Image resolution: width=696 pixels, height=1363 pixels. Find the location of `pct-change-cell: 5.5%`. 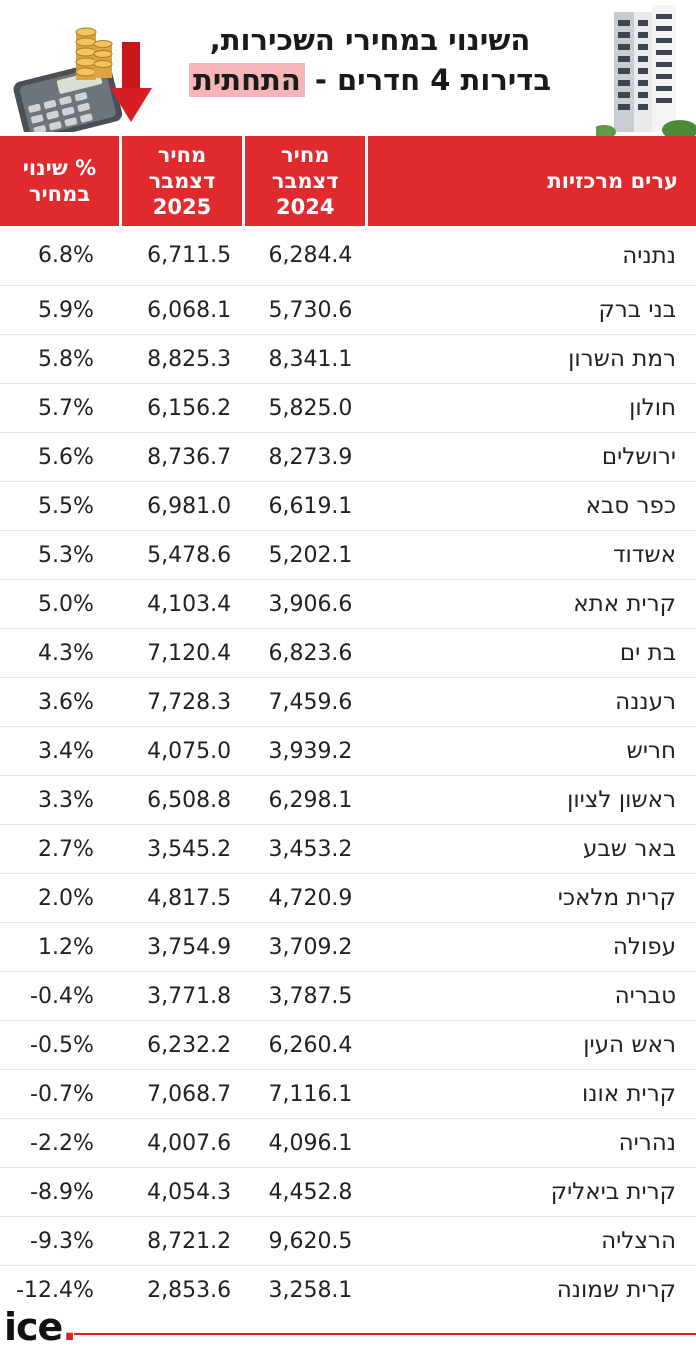

pct-change-cell: 5.5% is located at coordinates (61, 505).